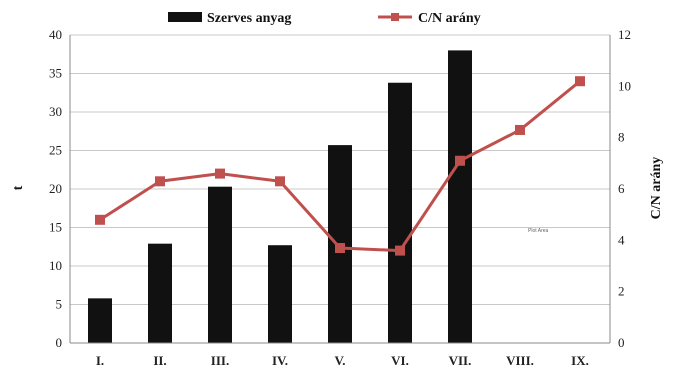  What do you see at coordinates (621, 137) in the screenshot?
I see `right-tick-label: 8` at bounding box center [621, 137].